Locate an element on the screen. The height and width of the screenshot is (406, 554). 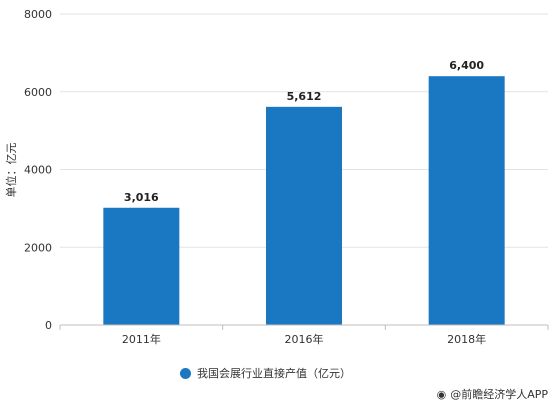
data-label: 3,016 is located at coordinates (141, 197).